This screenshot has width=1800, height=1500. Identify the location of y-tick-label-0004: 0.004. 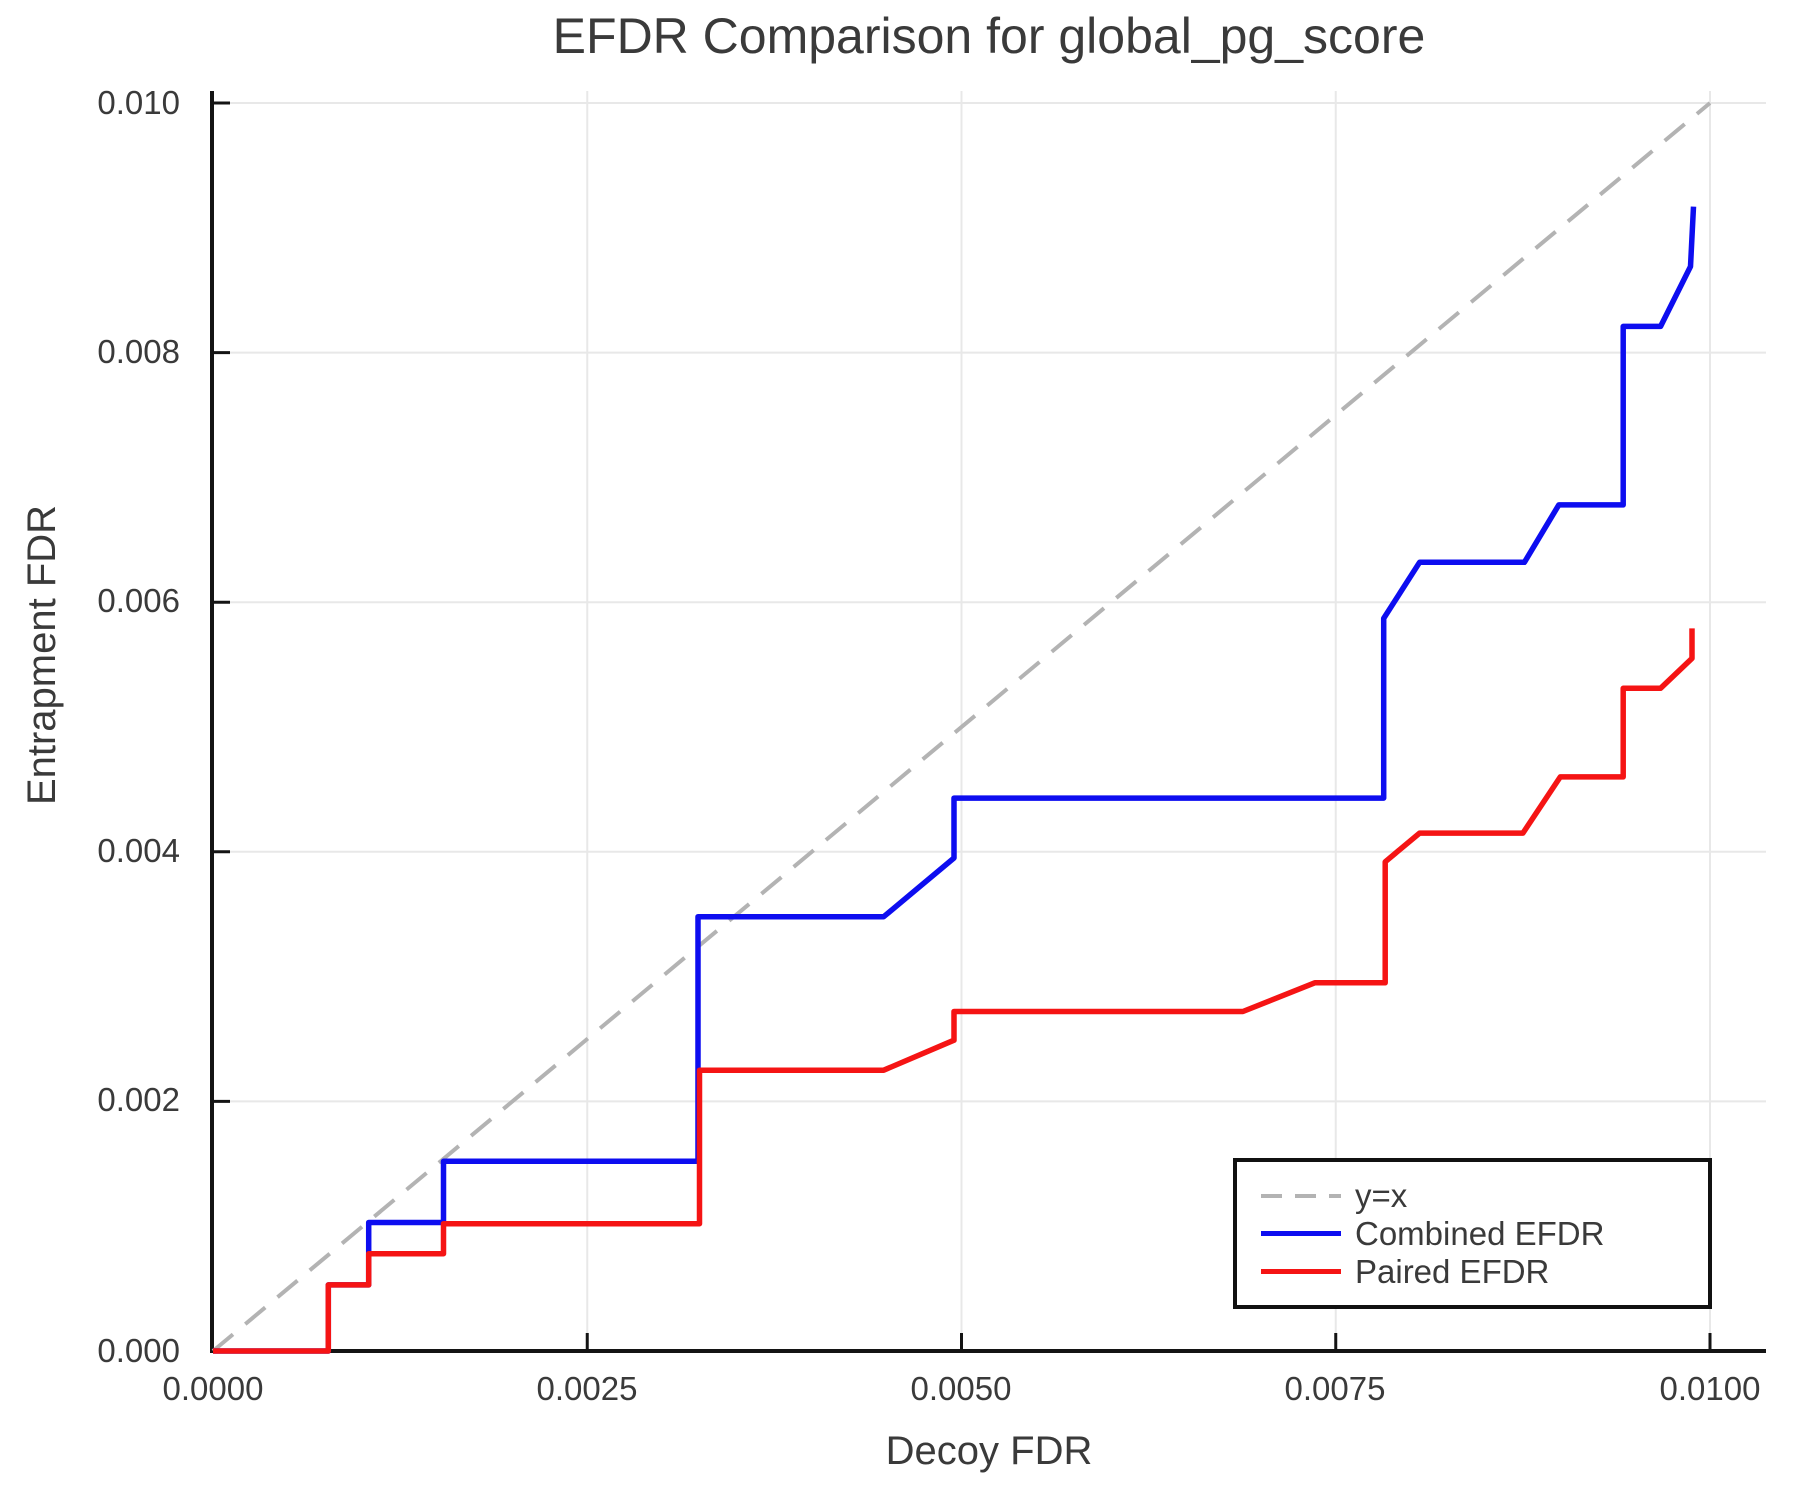
(138, 850).